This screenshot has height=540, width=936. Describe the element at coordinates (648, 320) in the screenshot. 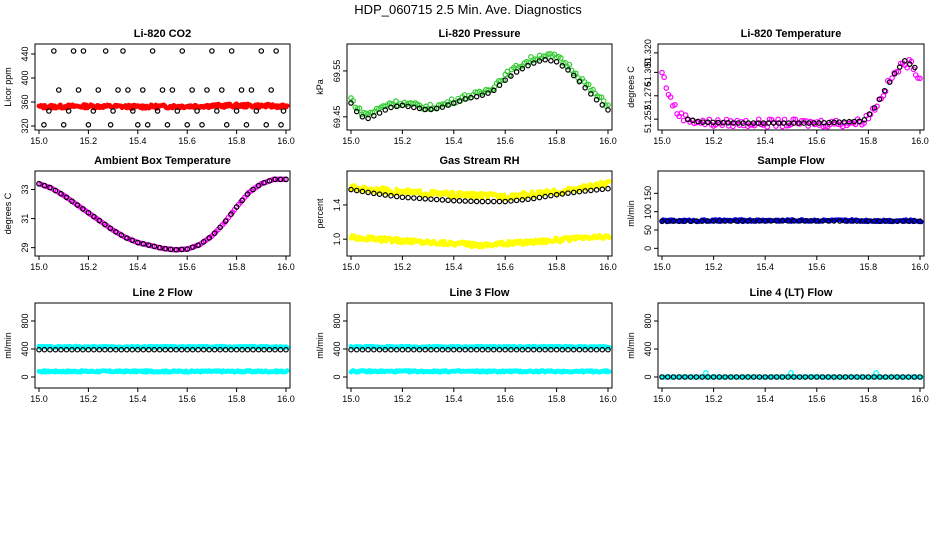

I see `y-tick-label: 800` at that location.